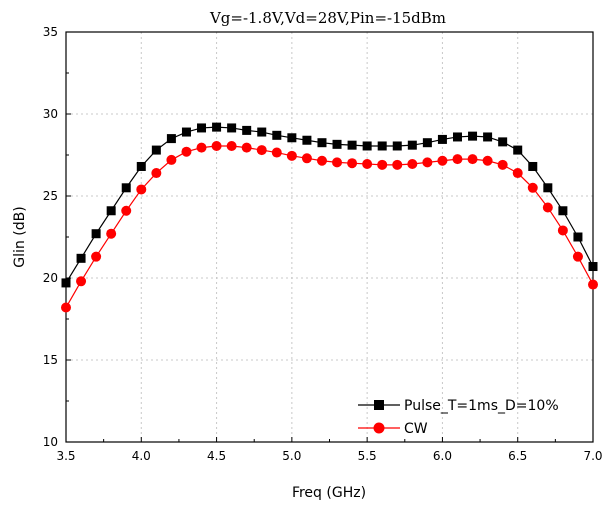  Describe the element at coordinates (517, 456) in the screenshot. I see `x-tick-label: 6.5` at that location.